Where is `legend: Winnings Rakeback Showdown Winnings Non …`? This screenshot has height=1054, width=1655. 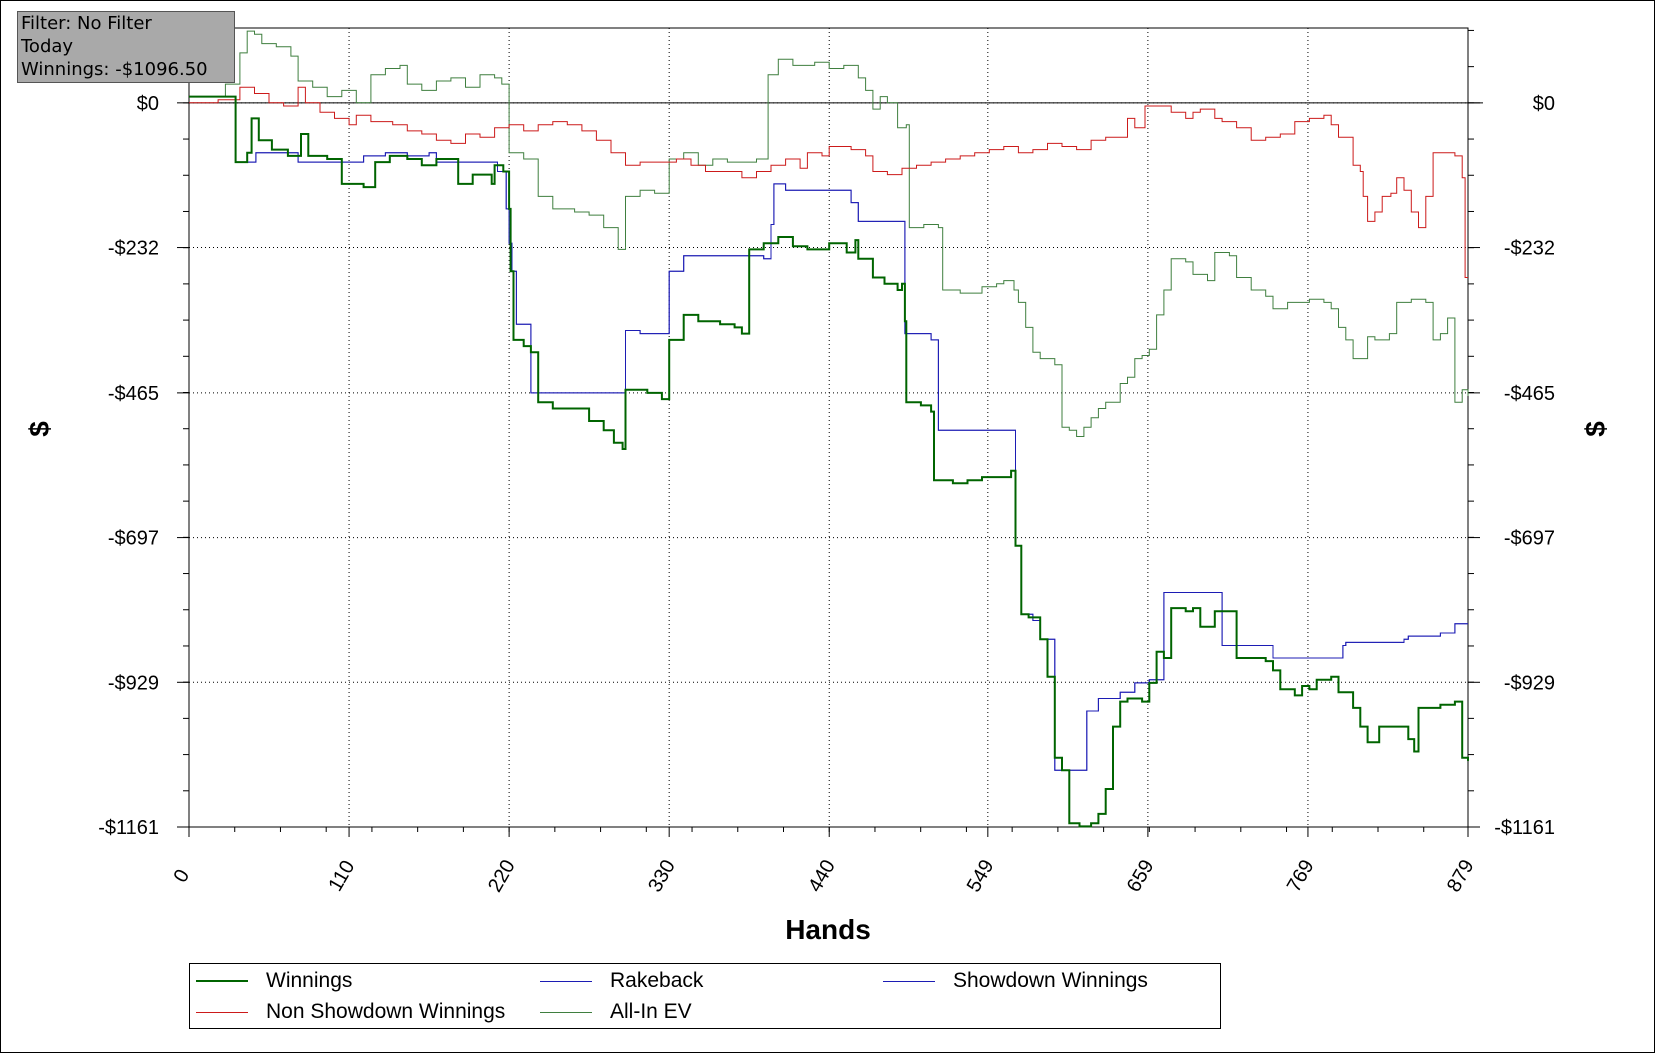
legend: Winnings Rakeback Showdown Winnings Non … is located at coordinates (705, 996).